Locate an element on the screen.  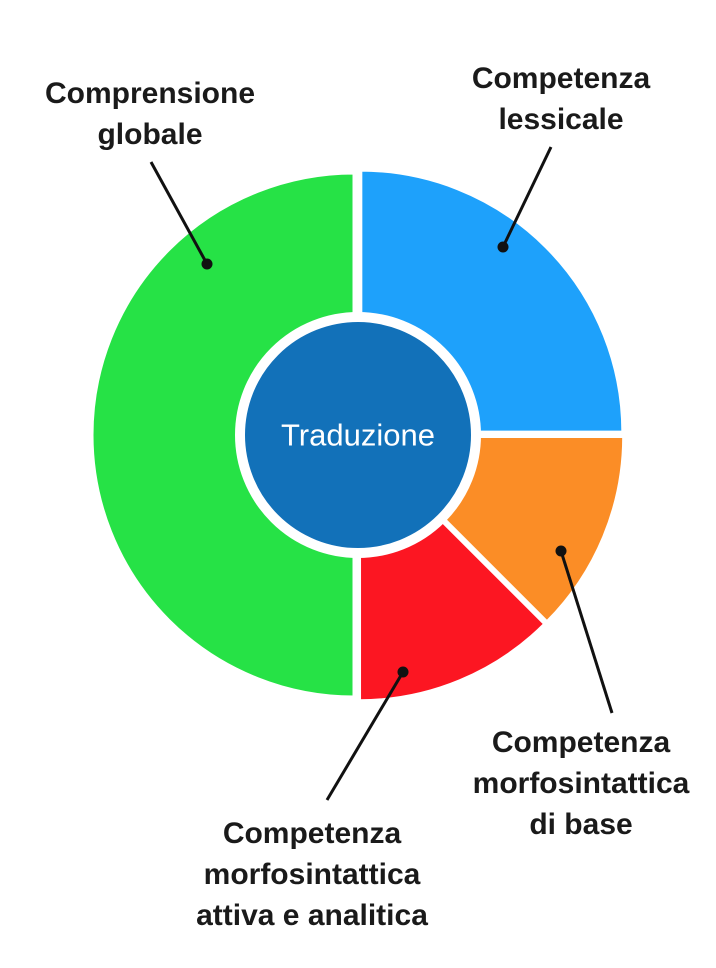
slice-label-line: globale is located at coordinates (149, 134).